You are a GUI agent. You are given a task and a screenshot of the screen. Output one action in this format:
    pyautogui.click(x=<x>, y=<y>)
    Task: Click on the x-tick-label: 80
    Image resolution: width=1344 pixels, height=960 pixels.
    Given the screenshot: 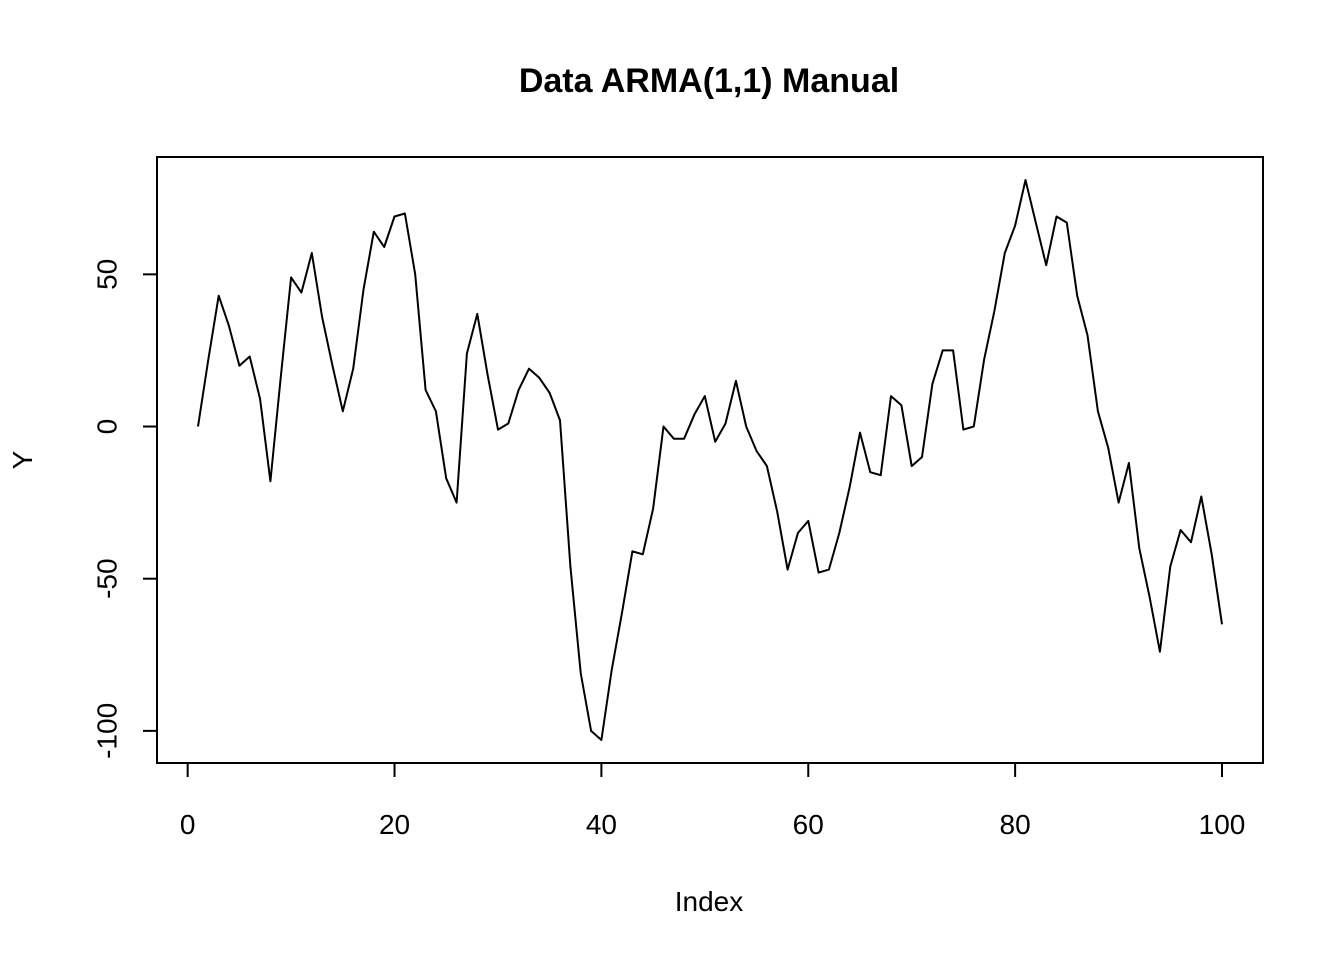 What is the action you would take?
    pyautogui.click(x=1015, y=824)
    